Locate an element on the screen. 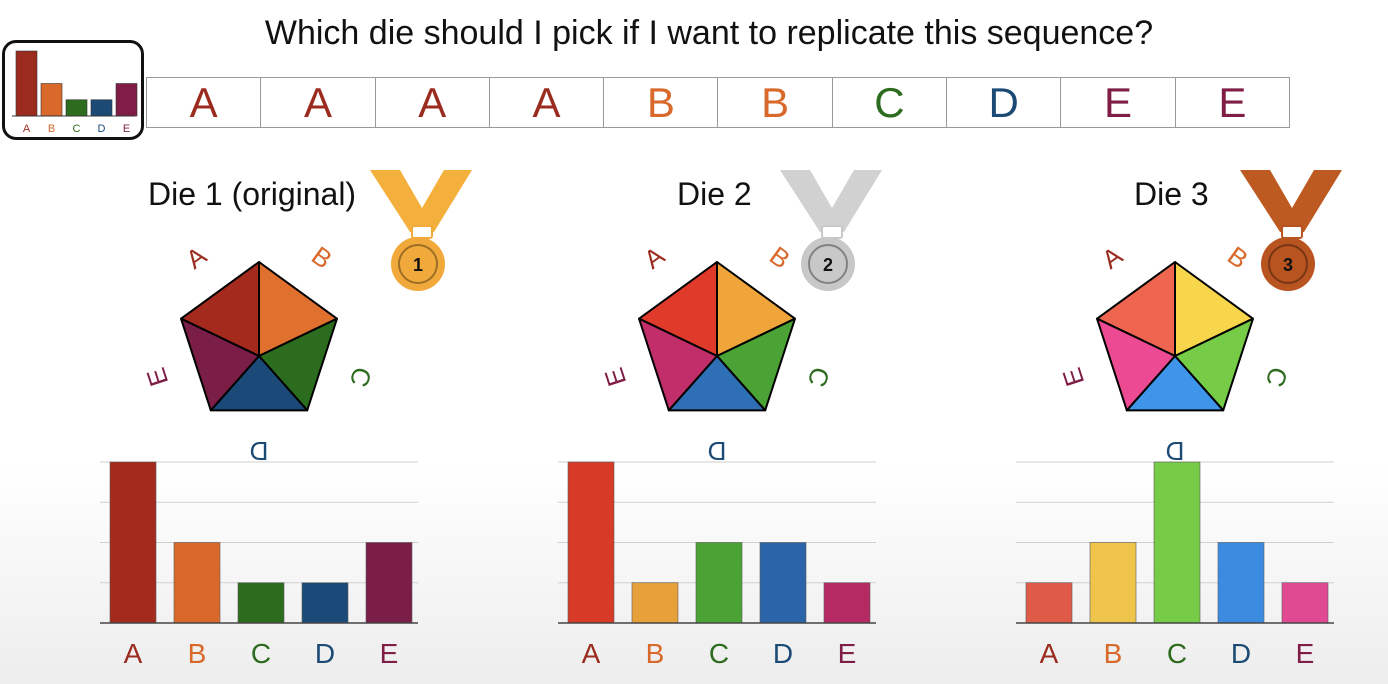  die-1-title: Die 1 (original) is located at coordinates (252, 194).